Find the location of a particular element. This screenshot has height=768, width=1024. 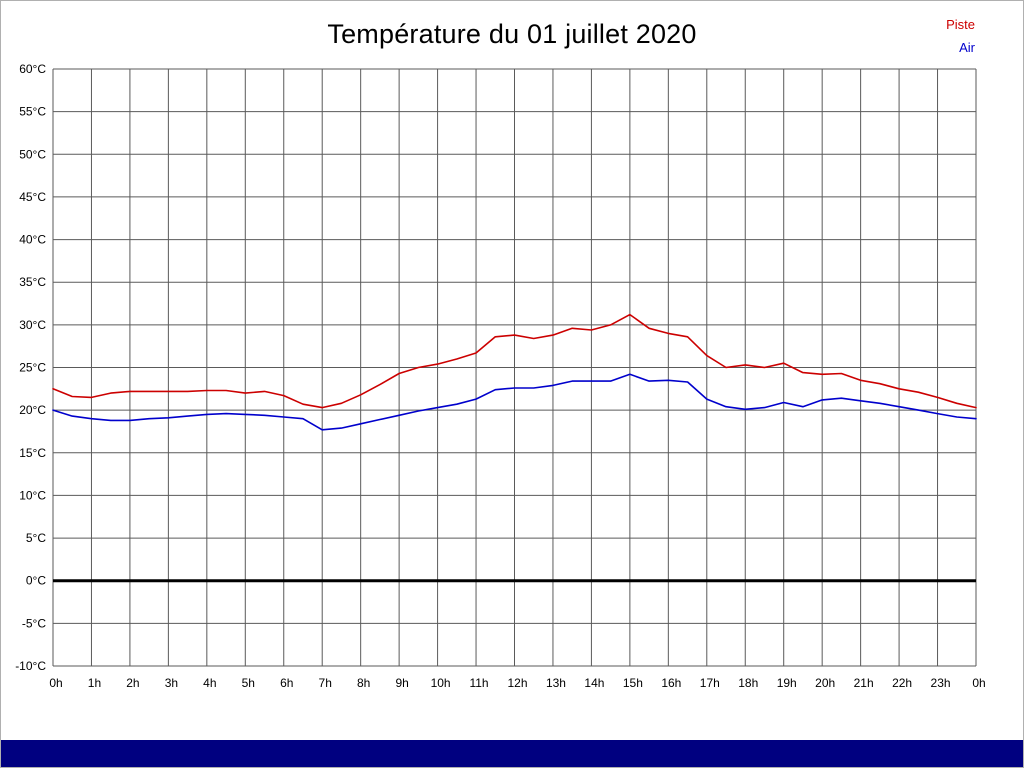

y-axis-tick-label: -10°C is located at coordinates (30, 666).